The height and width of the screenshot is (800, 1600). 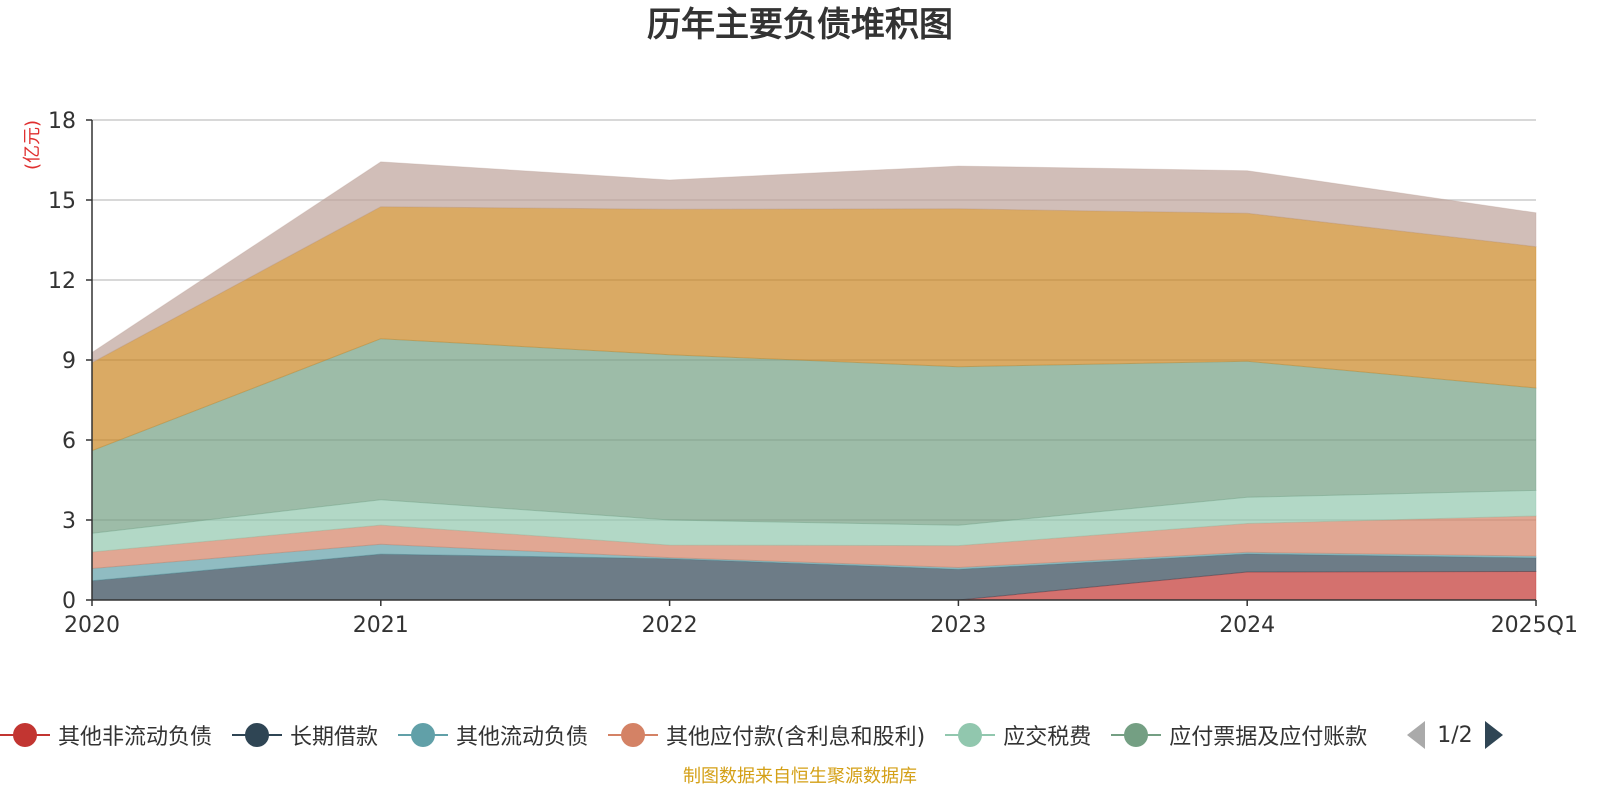 I want to click on legend-item-1: 长期借款, so click(x=305, y=735).